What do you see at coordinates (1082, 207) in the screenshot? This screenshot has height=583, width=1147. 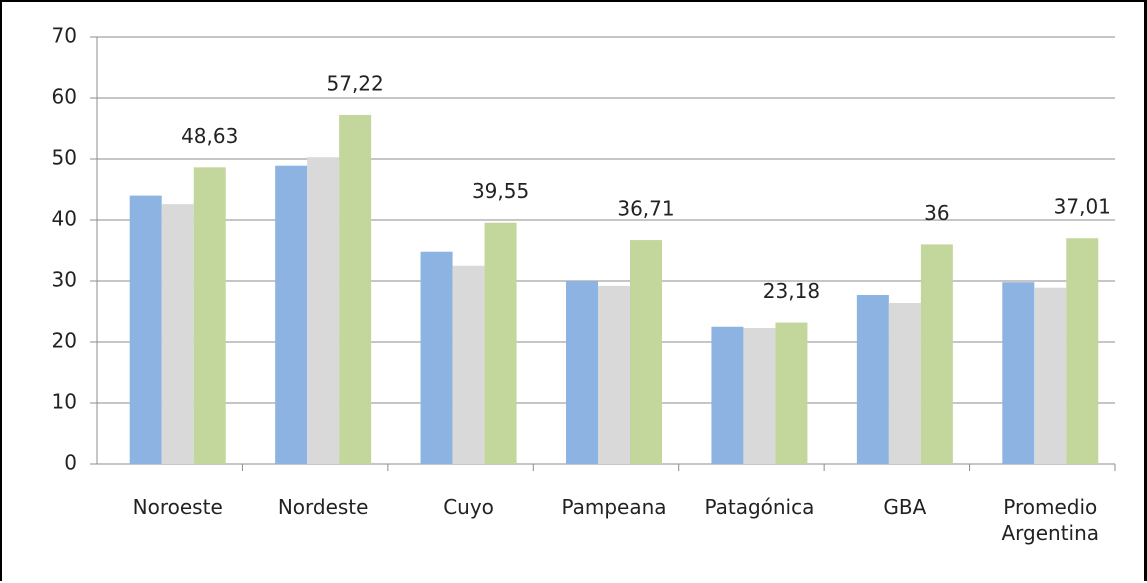 I see `data-label: 37,01` at bounding box center [1082, 207].